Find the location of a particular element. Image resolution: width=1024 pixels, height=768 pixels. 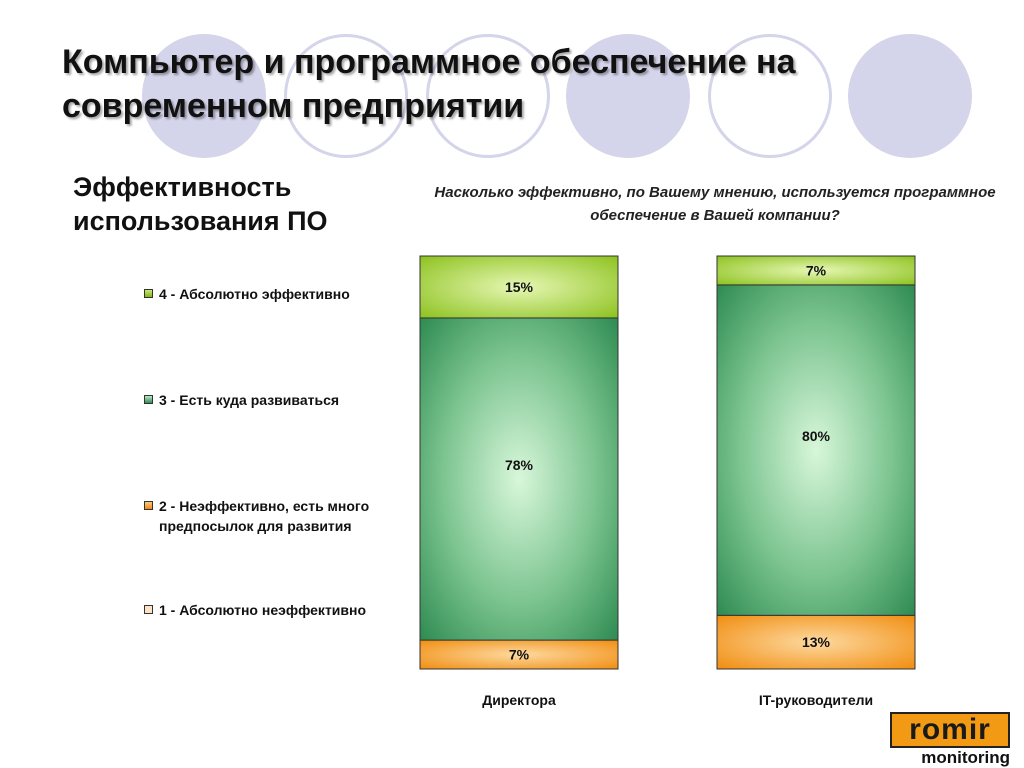

romir-logo: romir monitoring is located at coordinates (950, 740).